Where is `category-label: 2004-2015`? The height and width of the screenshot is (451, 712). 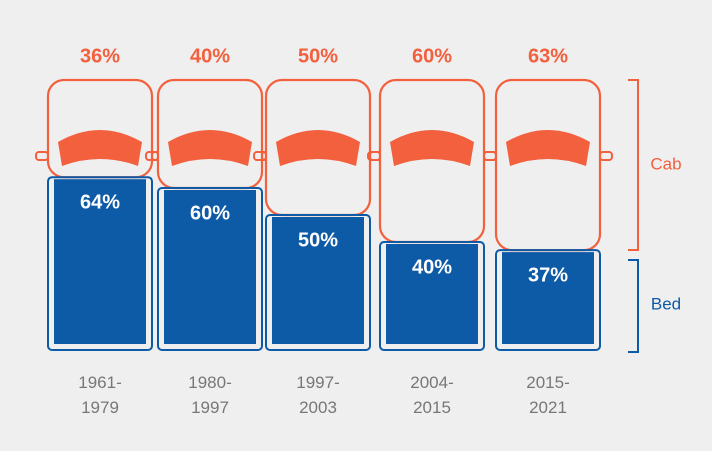
category-label: 2004-2015 is located at coordinates (432, 395).